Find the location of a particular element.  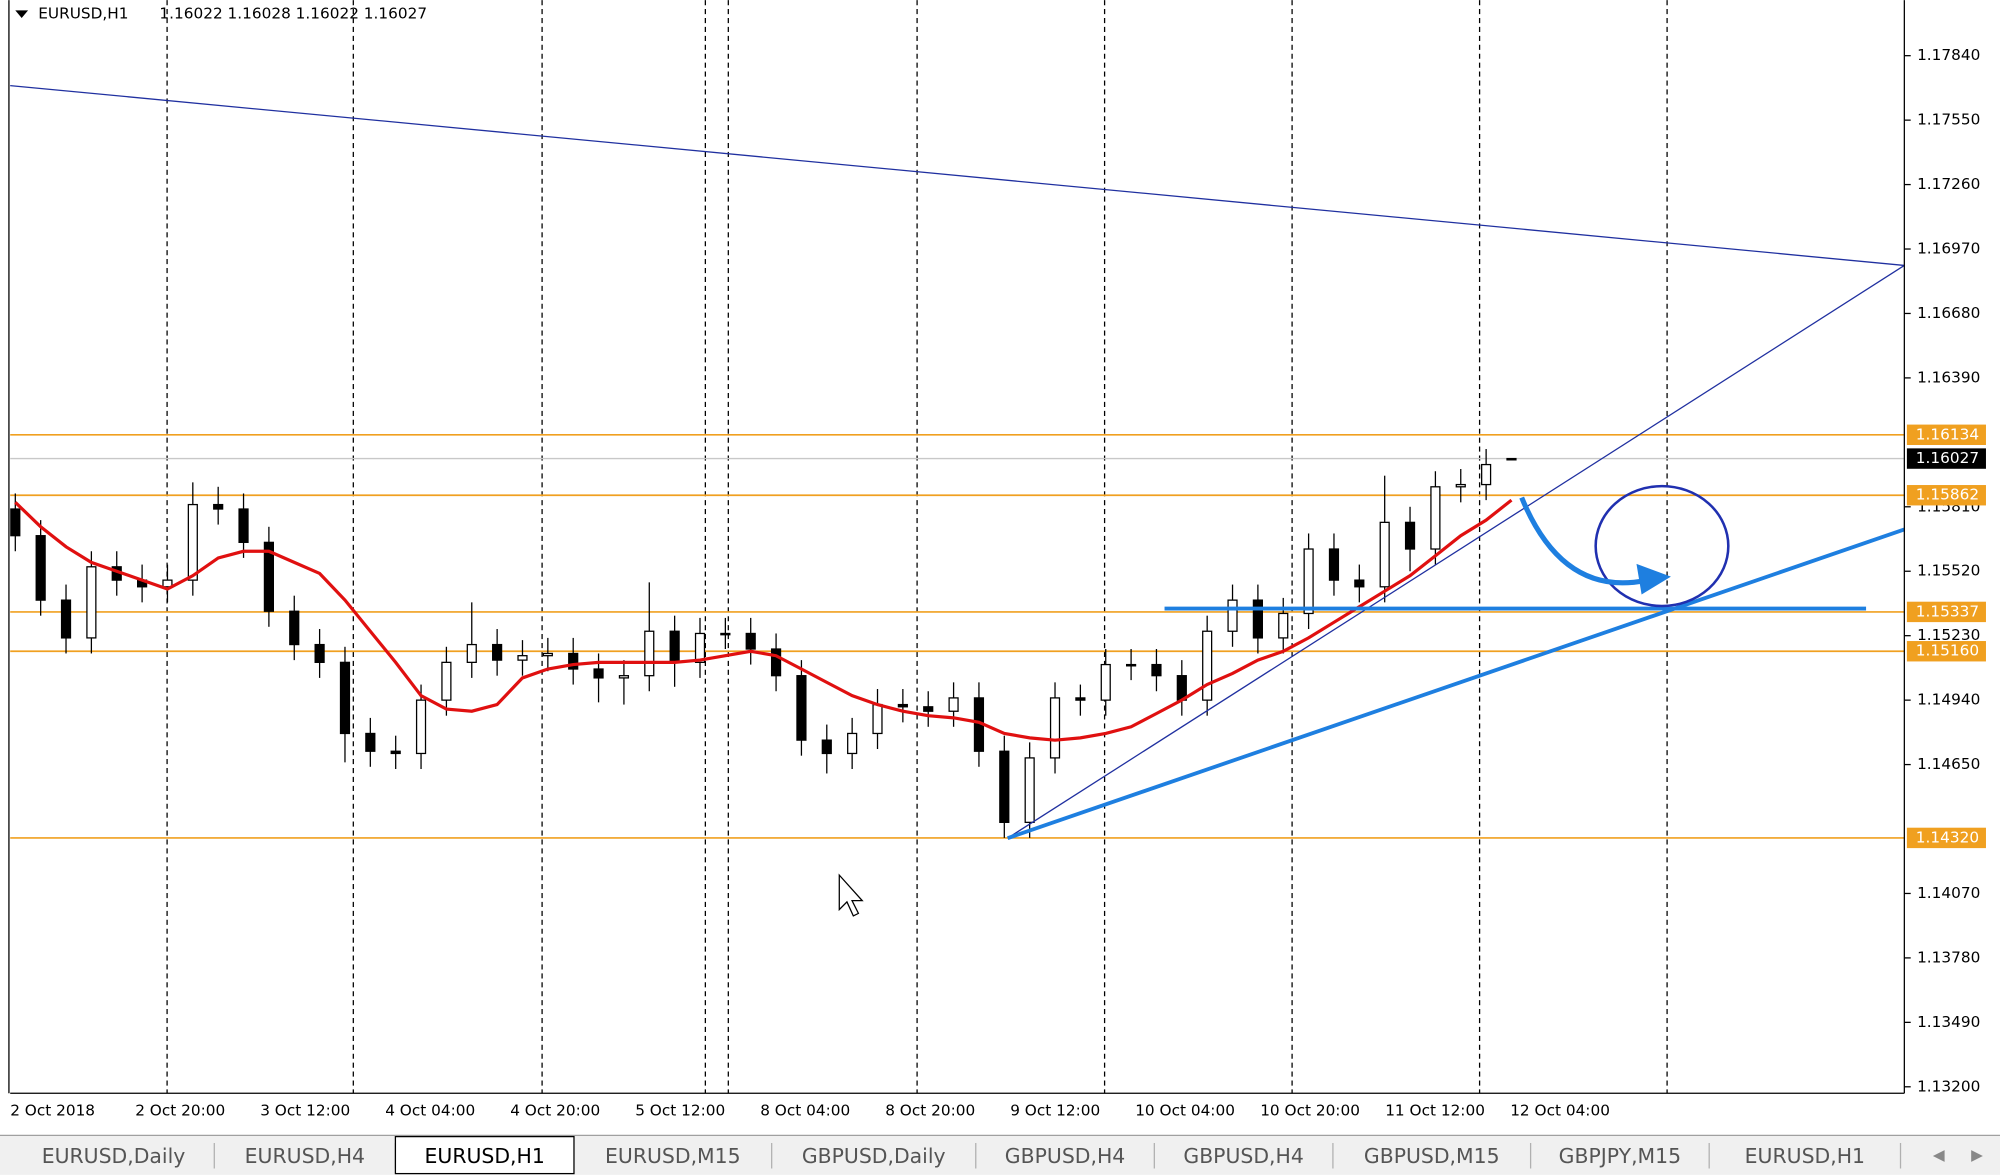

arrow-head is located at coordinates (1653, 579).